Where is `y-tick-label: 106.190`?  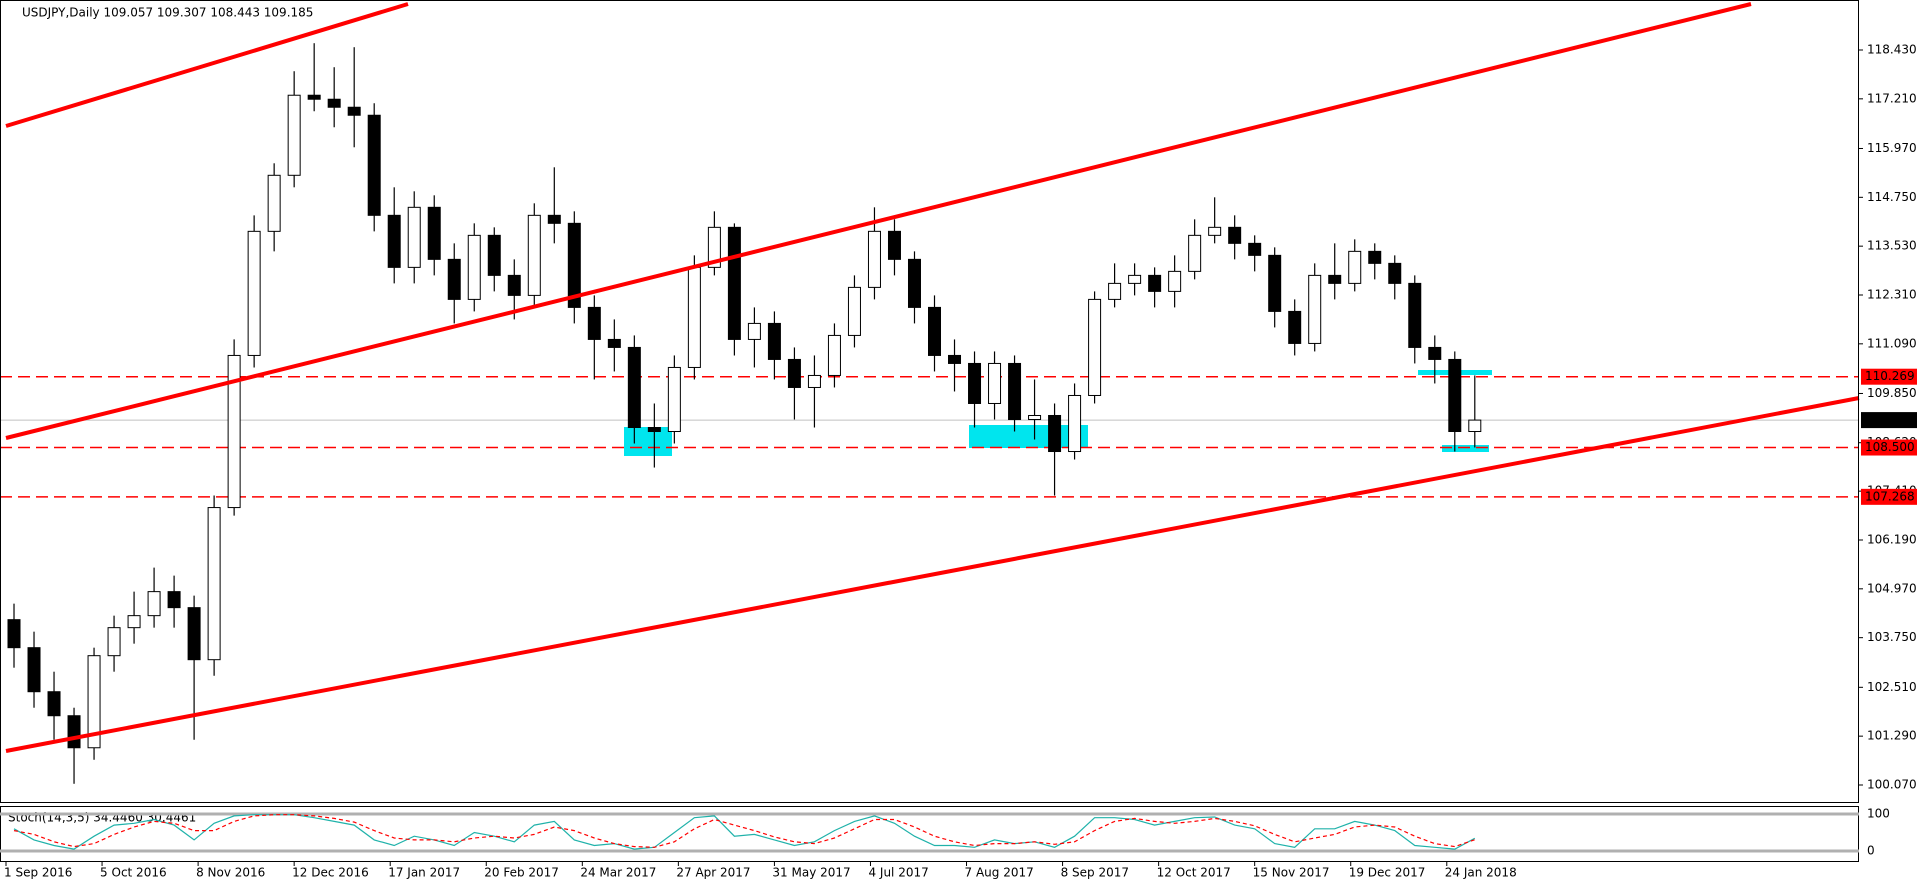
y-tick-label: 106.190 is located at coordinates (1892, 539).